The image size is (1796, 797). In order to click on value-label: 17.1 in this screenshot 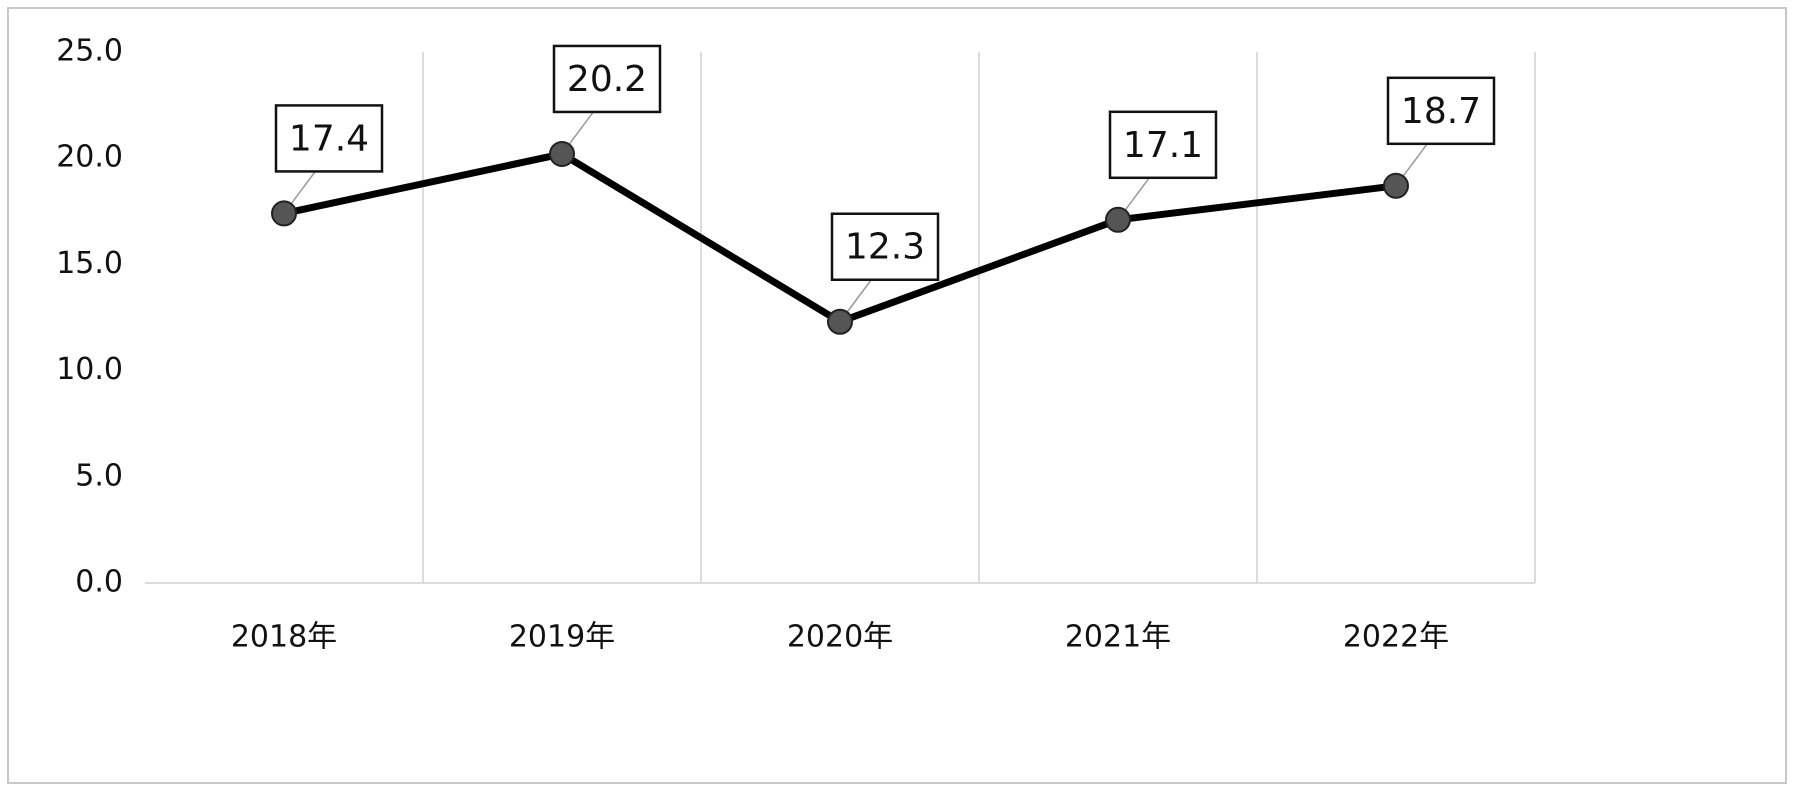, I will do `click(1163, 145)`.